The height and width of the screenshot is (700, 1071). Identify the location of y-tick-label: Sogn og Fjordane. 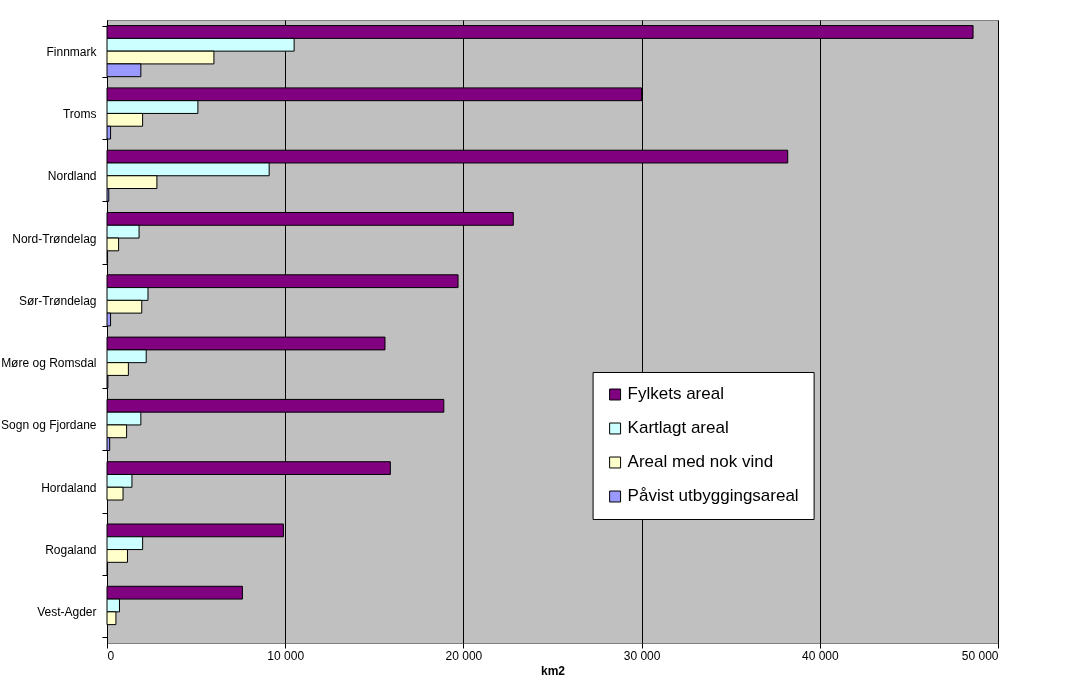
(49, 425).